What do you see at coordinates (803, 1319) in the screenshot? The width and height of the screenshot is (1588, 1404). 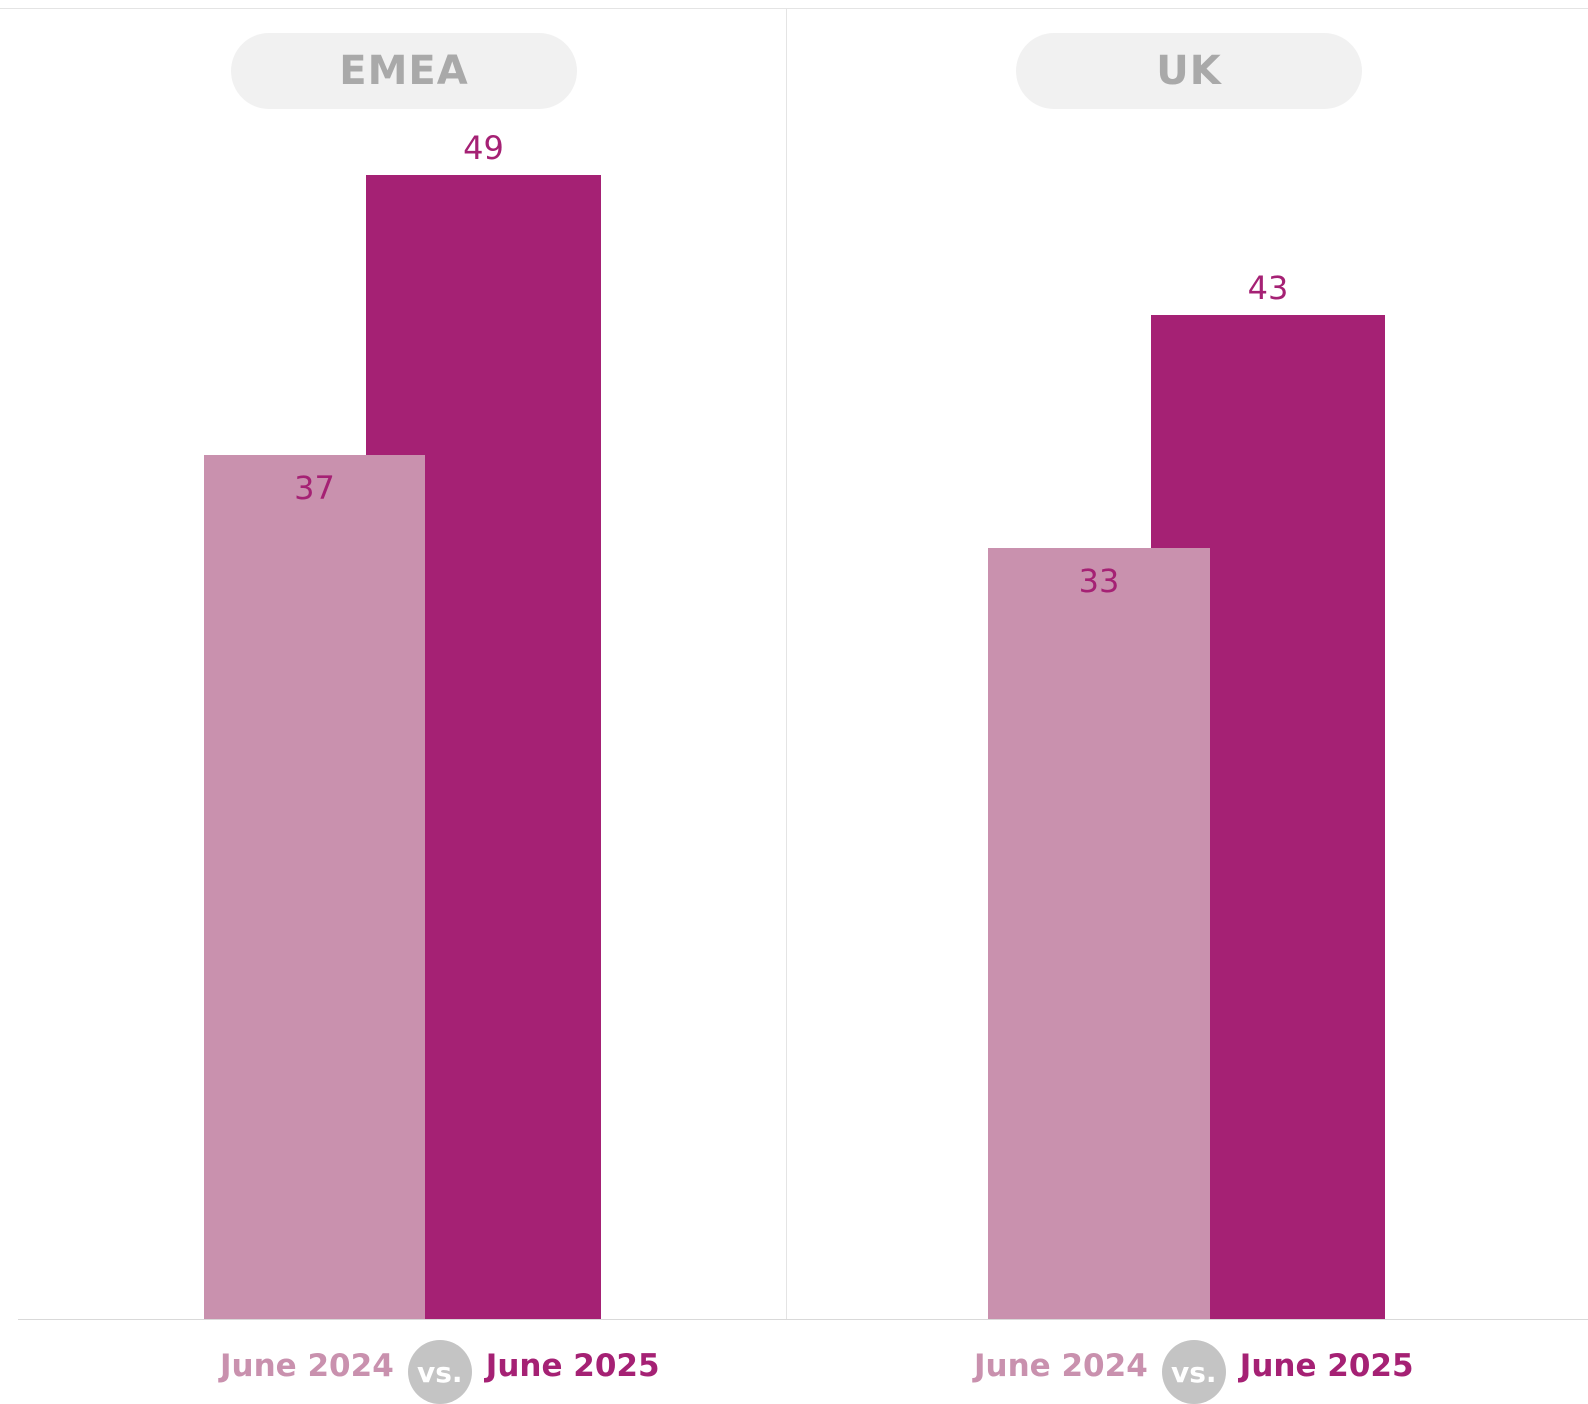 I see `chart-baseline` at bounding box center [803, 1319].